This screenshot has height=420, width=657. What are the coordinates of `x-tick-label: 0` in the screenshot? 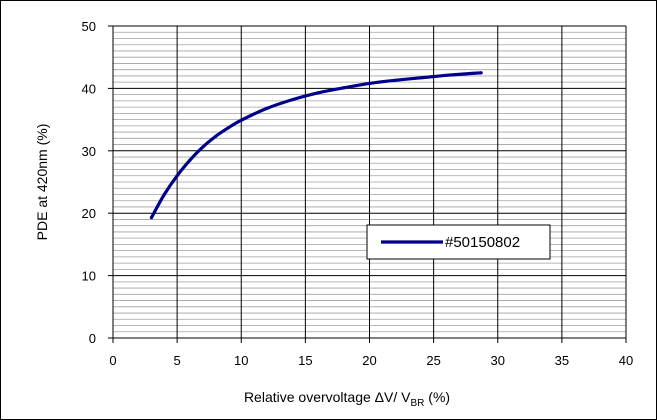 It's located at (112, 360).